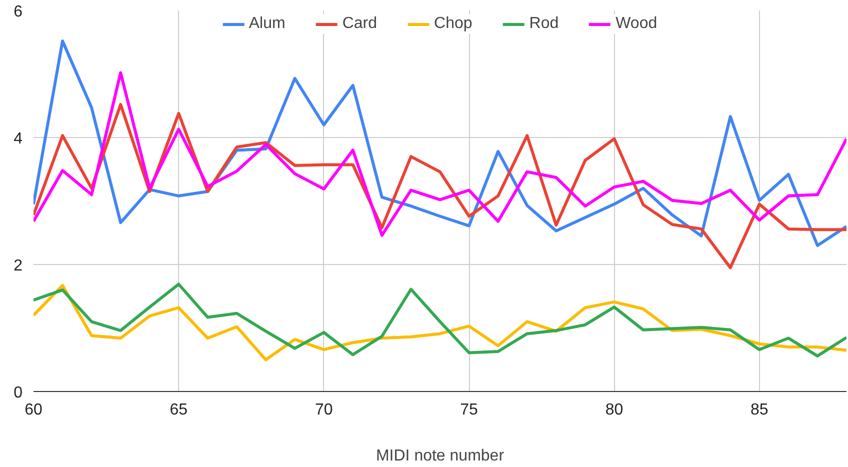  What do you see at coordinates (323, 410) in the screenshot?
I see `x-tick-label: 70` at bounding box center [323, 410].